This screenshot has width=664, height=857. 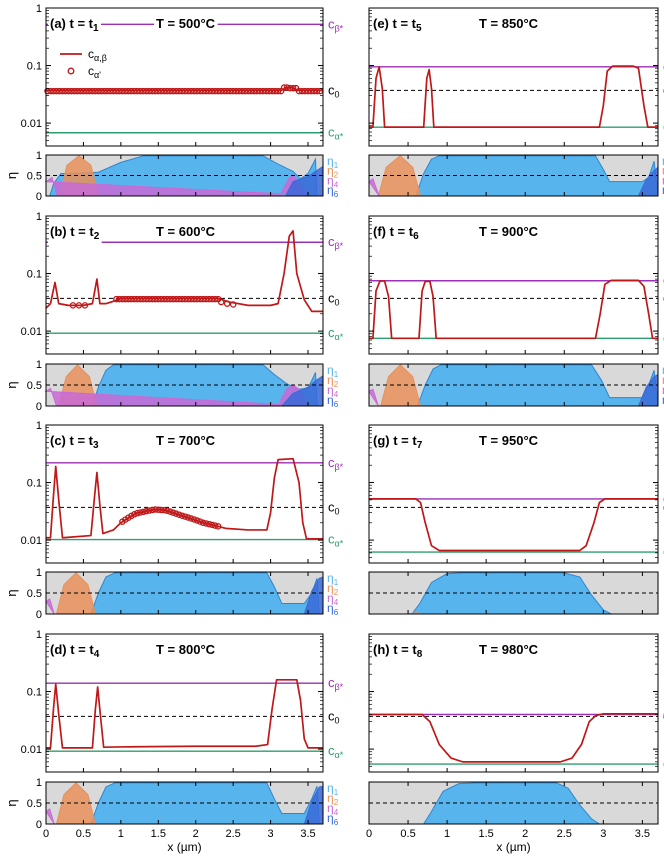 What do you see at coordinates (642, 834) in the screenshot?
I see `x-tick-label: 3.5` at bounding box center [642, 834].